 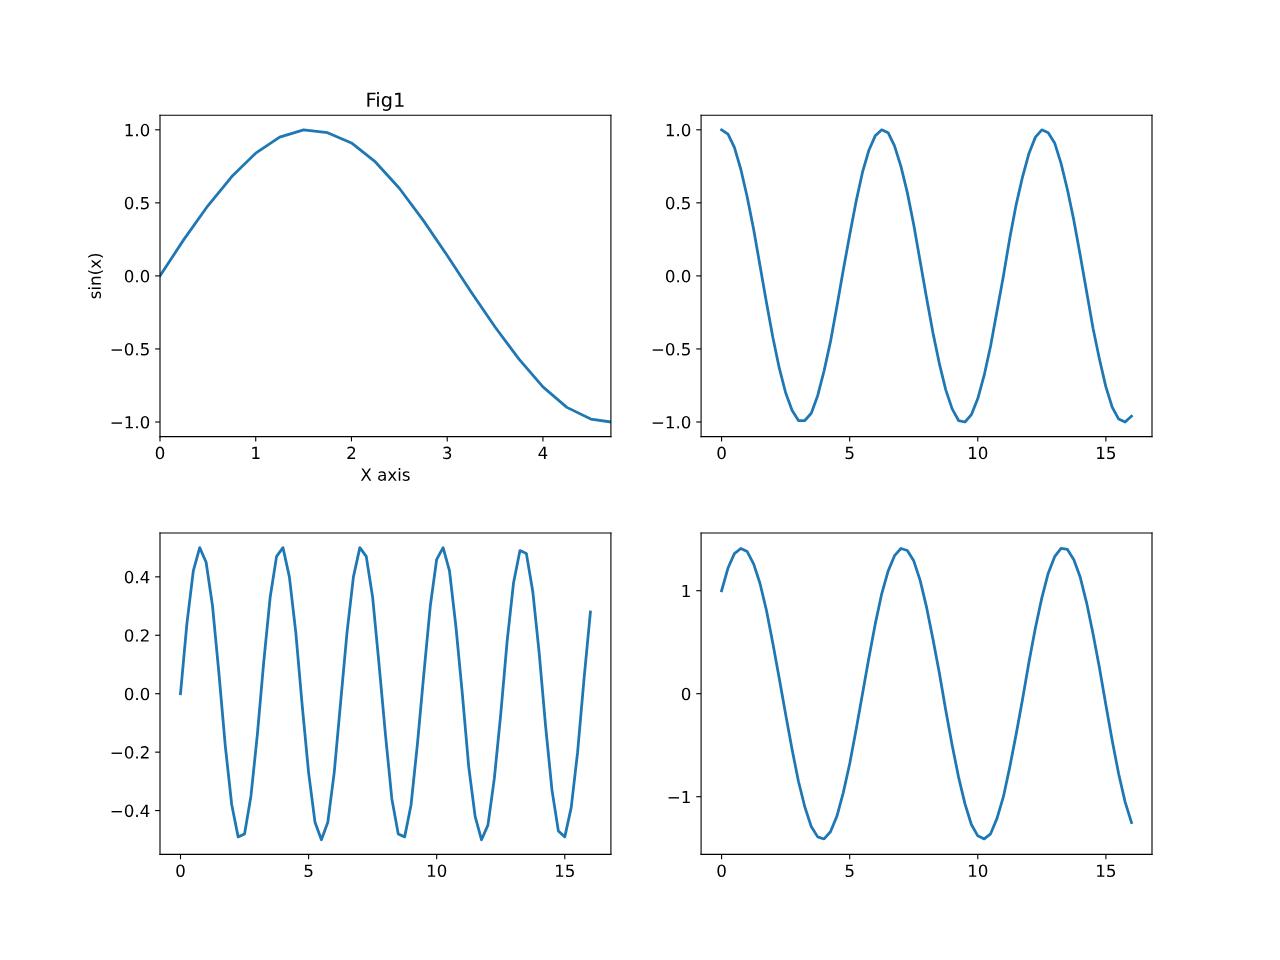 What do you see at coordinates (385, 101) in the screenshot?
I see `chart-title: Fig1` at bounding box center [385, 101].